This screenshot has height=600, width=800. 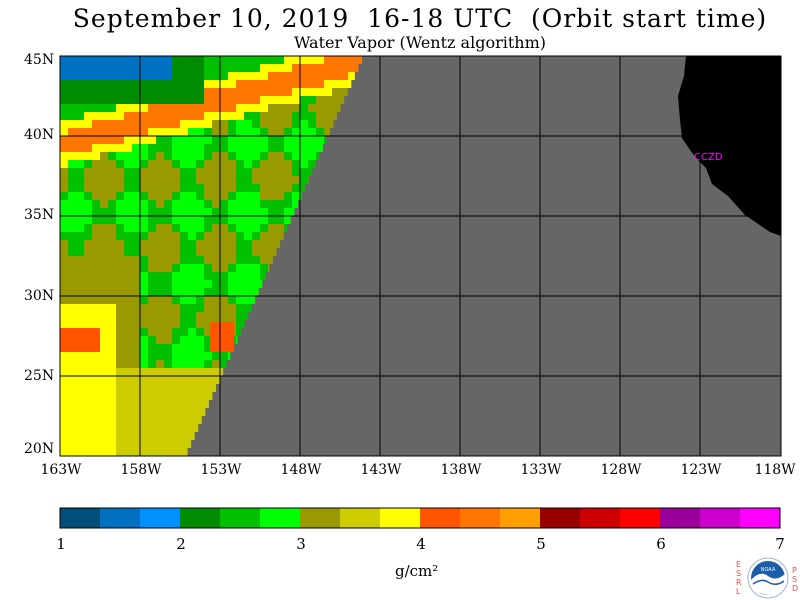 What do you see at coordinates (680, 518) in the screenshot?
I see `colorbar-segment` at bounding box center [680, 518].